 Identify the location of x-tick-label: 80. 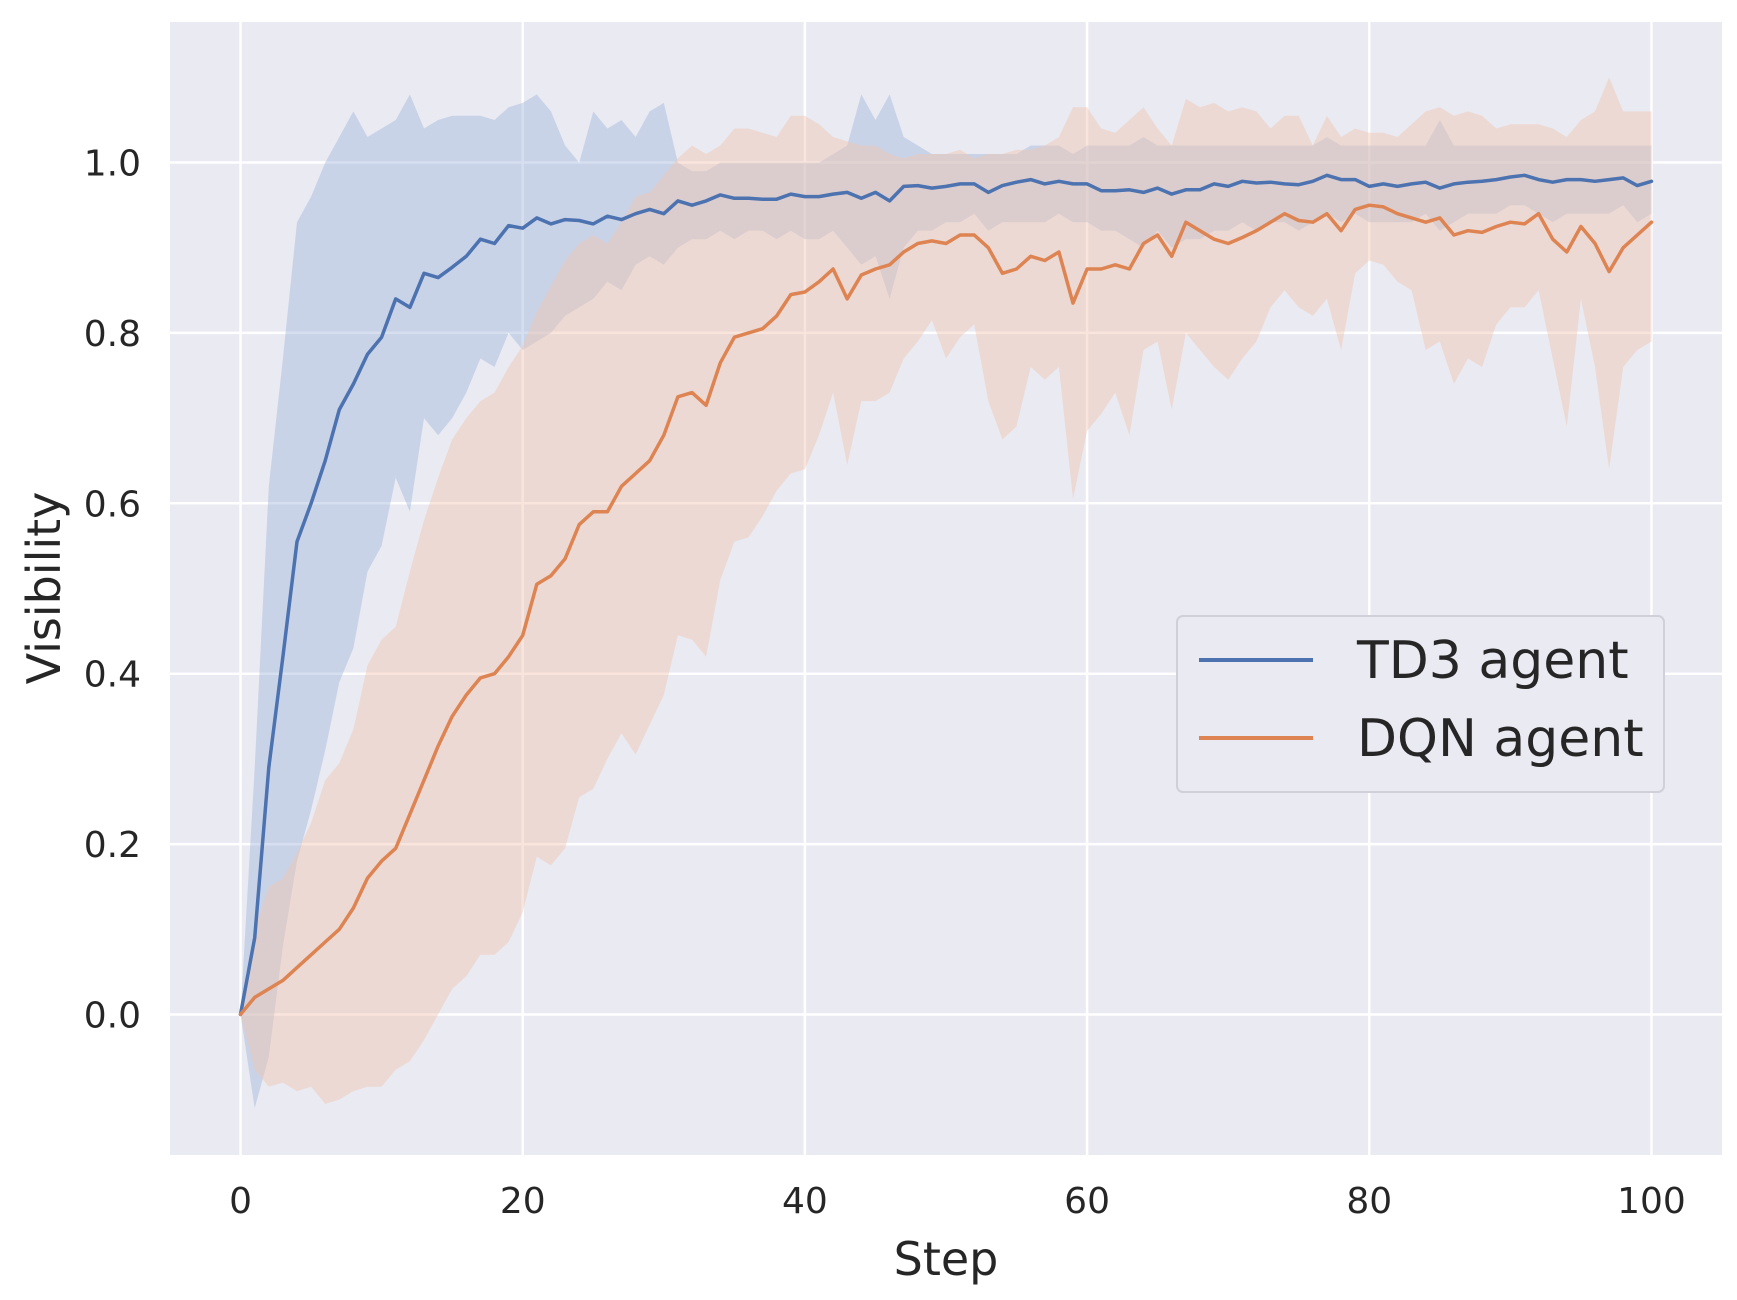
(1369, 1201).